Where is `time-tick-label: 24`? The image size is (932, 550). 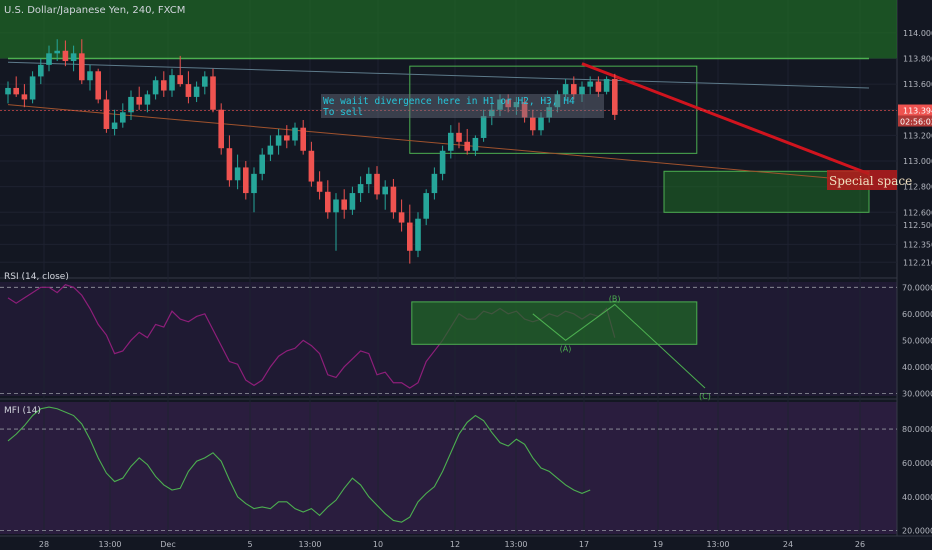 time-tick-label: 24 is located at coordinates (788, 544).